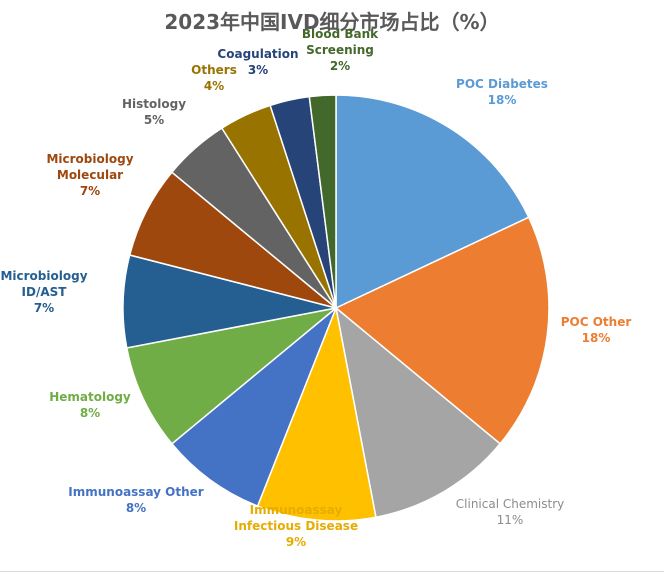 The image size is (664, 574). What do you see at coordinates (136, 492) in the screenshot?
I see `data-label-name: Immunoassay Other` at bounding box center [136, 492].